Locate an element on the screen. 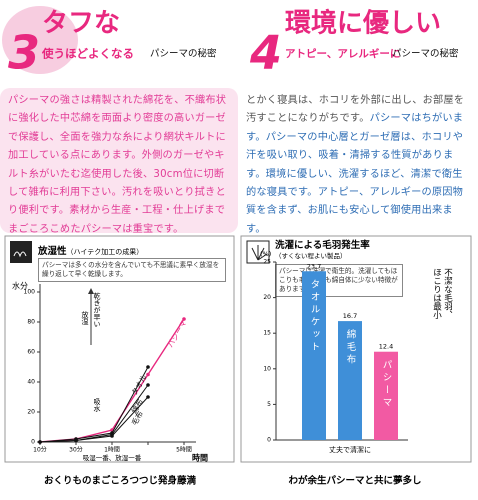 The image size is (478, 500). section-number: 3 is located at coordinates (24, 53).